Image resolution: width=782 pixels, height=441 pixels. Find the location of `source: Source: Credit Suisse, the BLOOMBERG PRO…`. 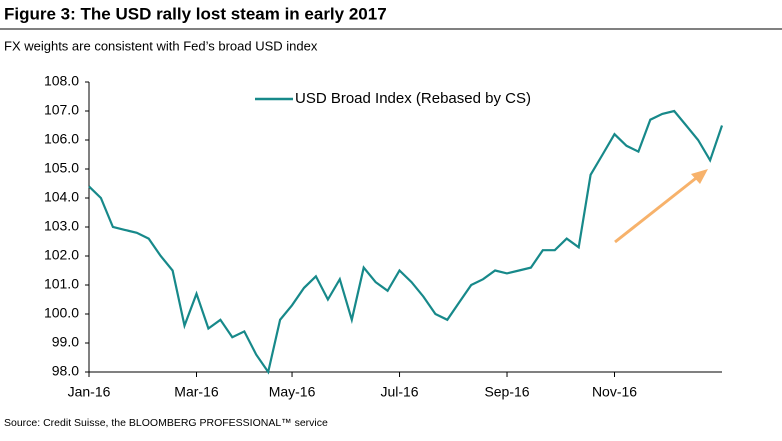

source: Source: Credit Suisse, the BLOOMBERG PRO… is located at coordinates (166, 423).